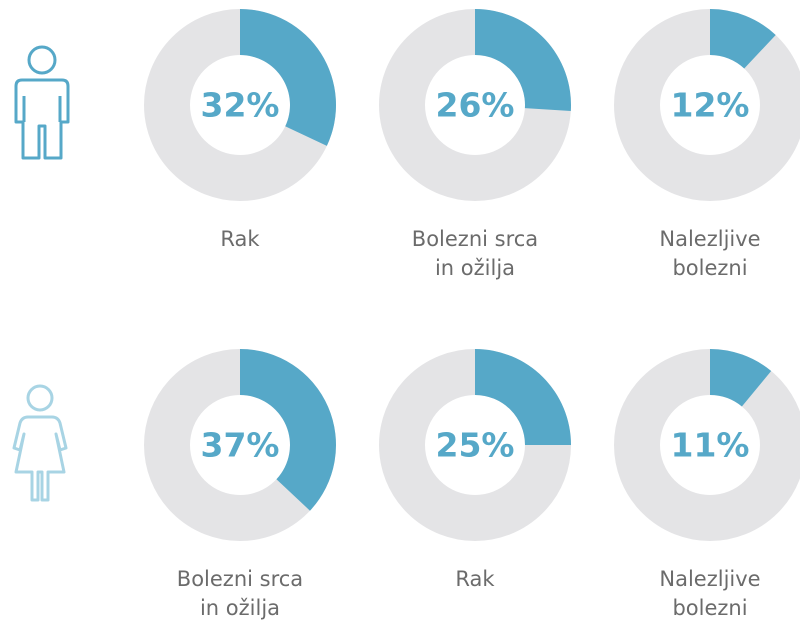 The height and width of the screenshot is (620, 800). I want to click on percentage-label: 25%, so click(475, 445).